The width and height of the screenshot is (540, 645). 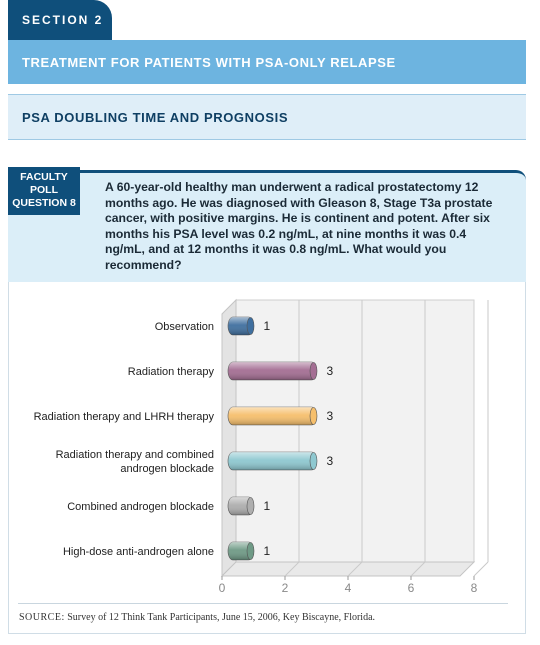 I want to click on section-tab: SECTION 2, so click(x=60, y=20).